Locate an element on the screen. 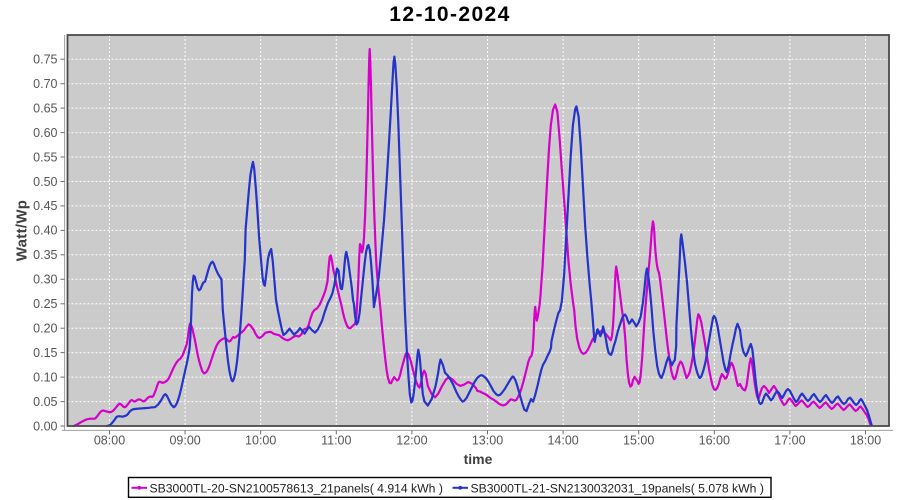  svg-text: 12:00 is located at coordinates (411, 441).